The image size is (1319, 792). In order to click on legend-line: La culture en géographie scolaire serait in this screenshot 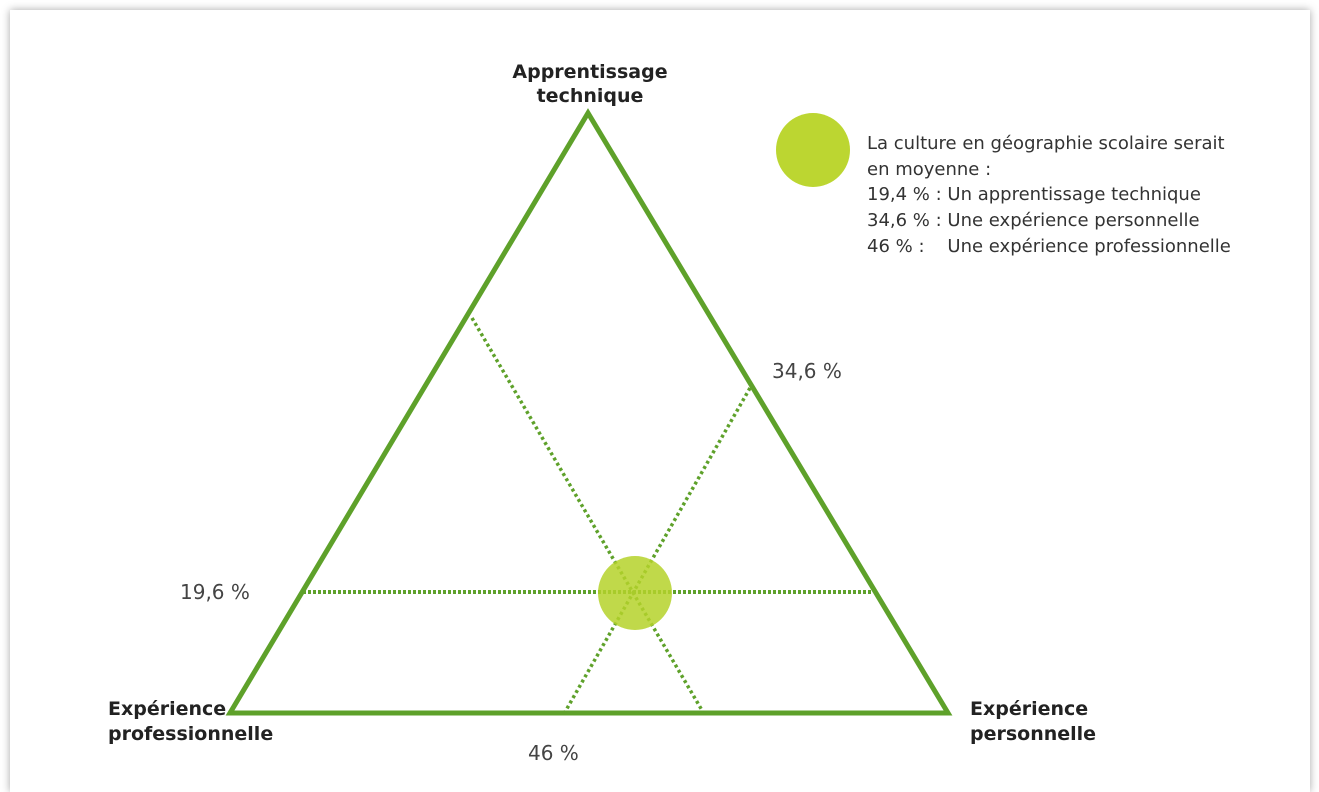, I will do `click(1046, 143)`.